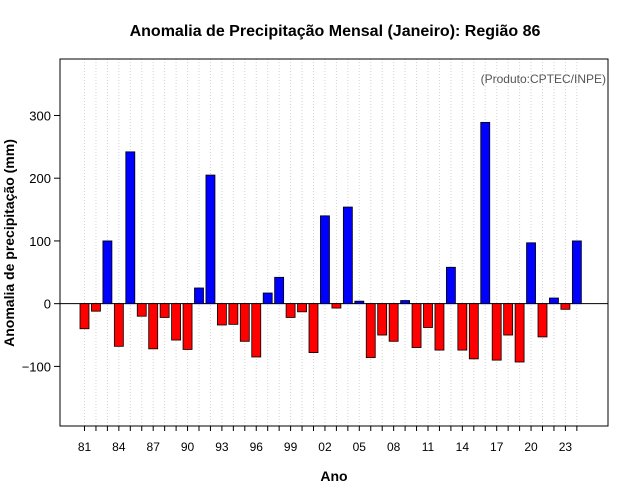 The image size is (640, 500). What do you see at coordinates (497, 447) in the screenshot?
I see `x-tick-label: 17` at bounding box center [497, 447].